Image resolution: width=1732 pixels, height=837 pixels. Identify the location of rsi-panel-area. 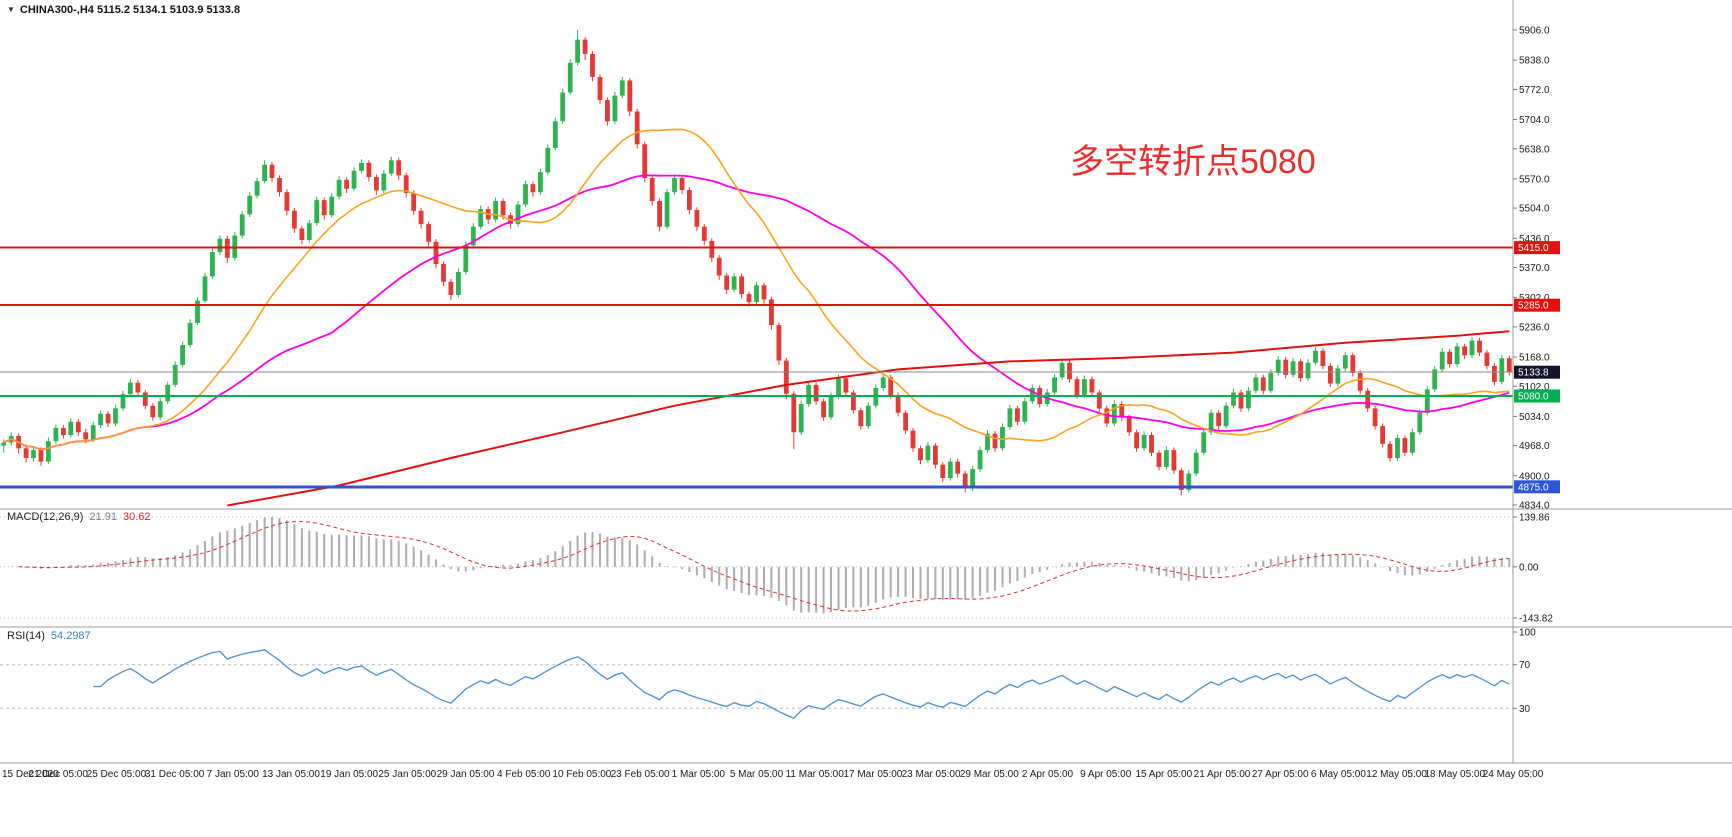
(756, 695).